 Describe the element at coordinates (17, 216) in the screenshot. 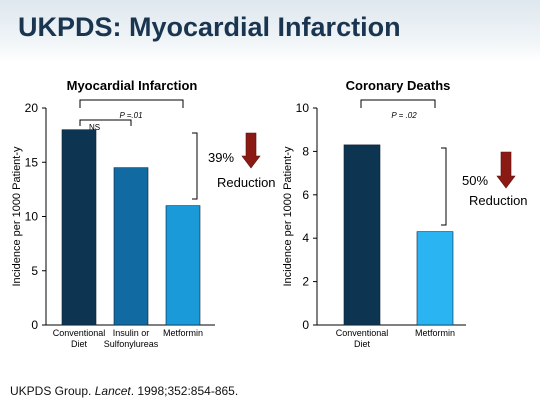

I see `chart1-y-axis-label: Incidence per 1000 Patient-y` at that location.